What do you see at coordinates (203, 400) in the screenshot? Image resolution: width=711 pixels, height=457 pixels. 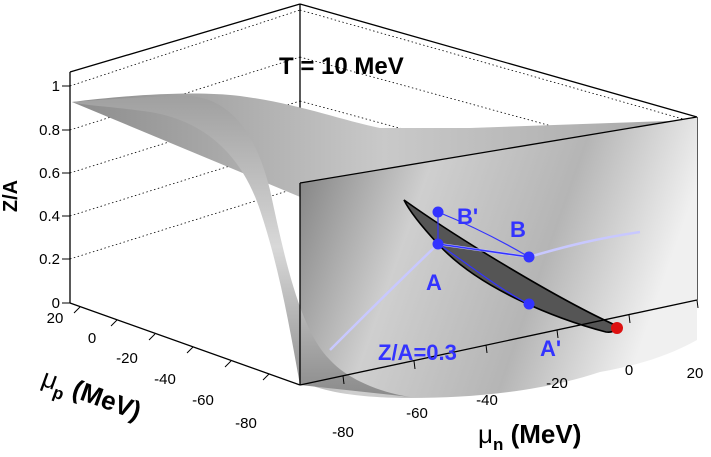 I see `y-tick-label: -60` at bounding box center [203, 400].